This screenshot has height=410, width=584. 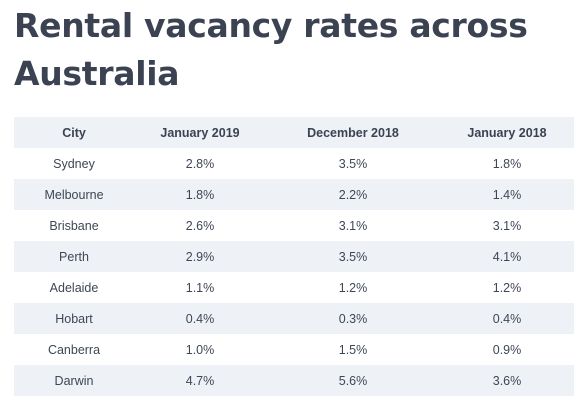 What do you see at coordinates (294, 194) in the screenshot?
I see `table-row: Melbourne 1.8% 2.2% 1.4%` at bounding box center [294, 194].